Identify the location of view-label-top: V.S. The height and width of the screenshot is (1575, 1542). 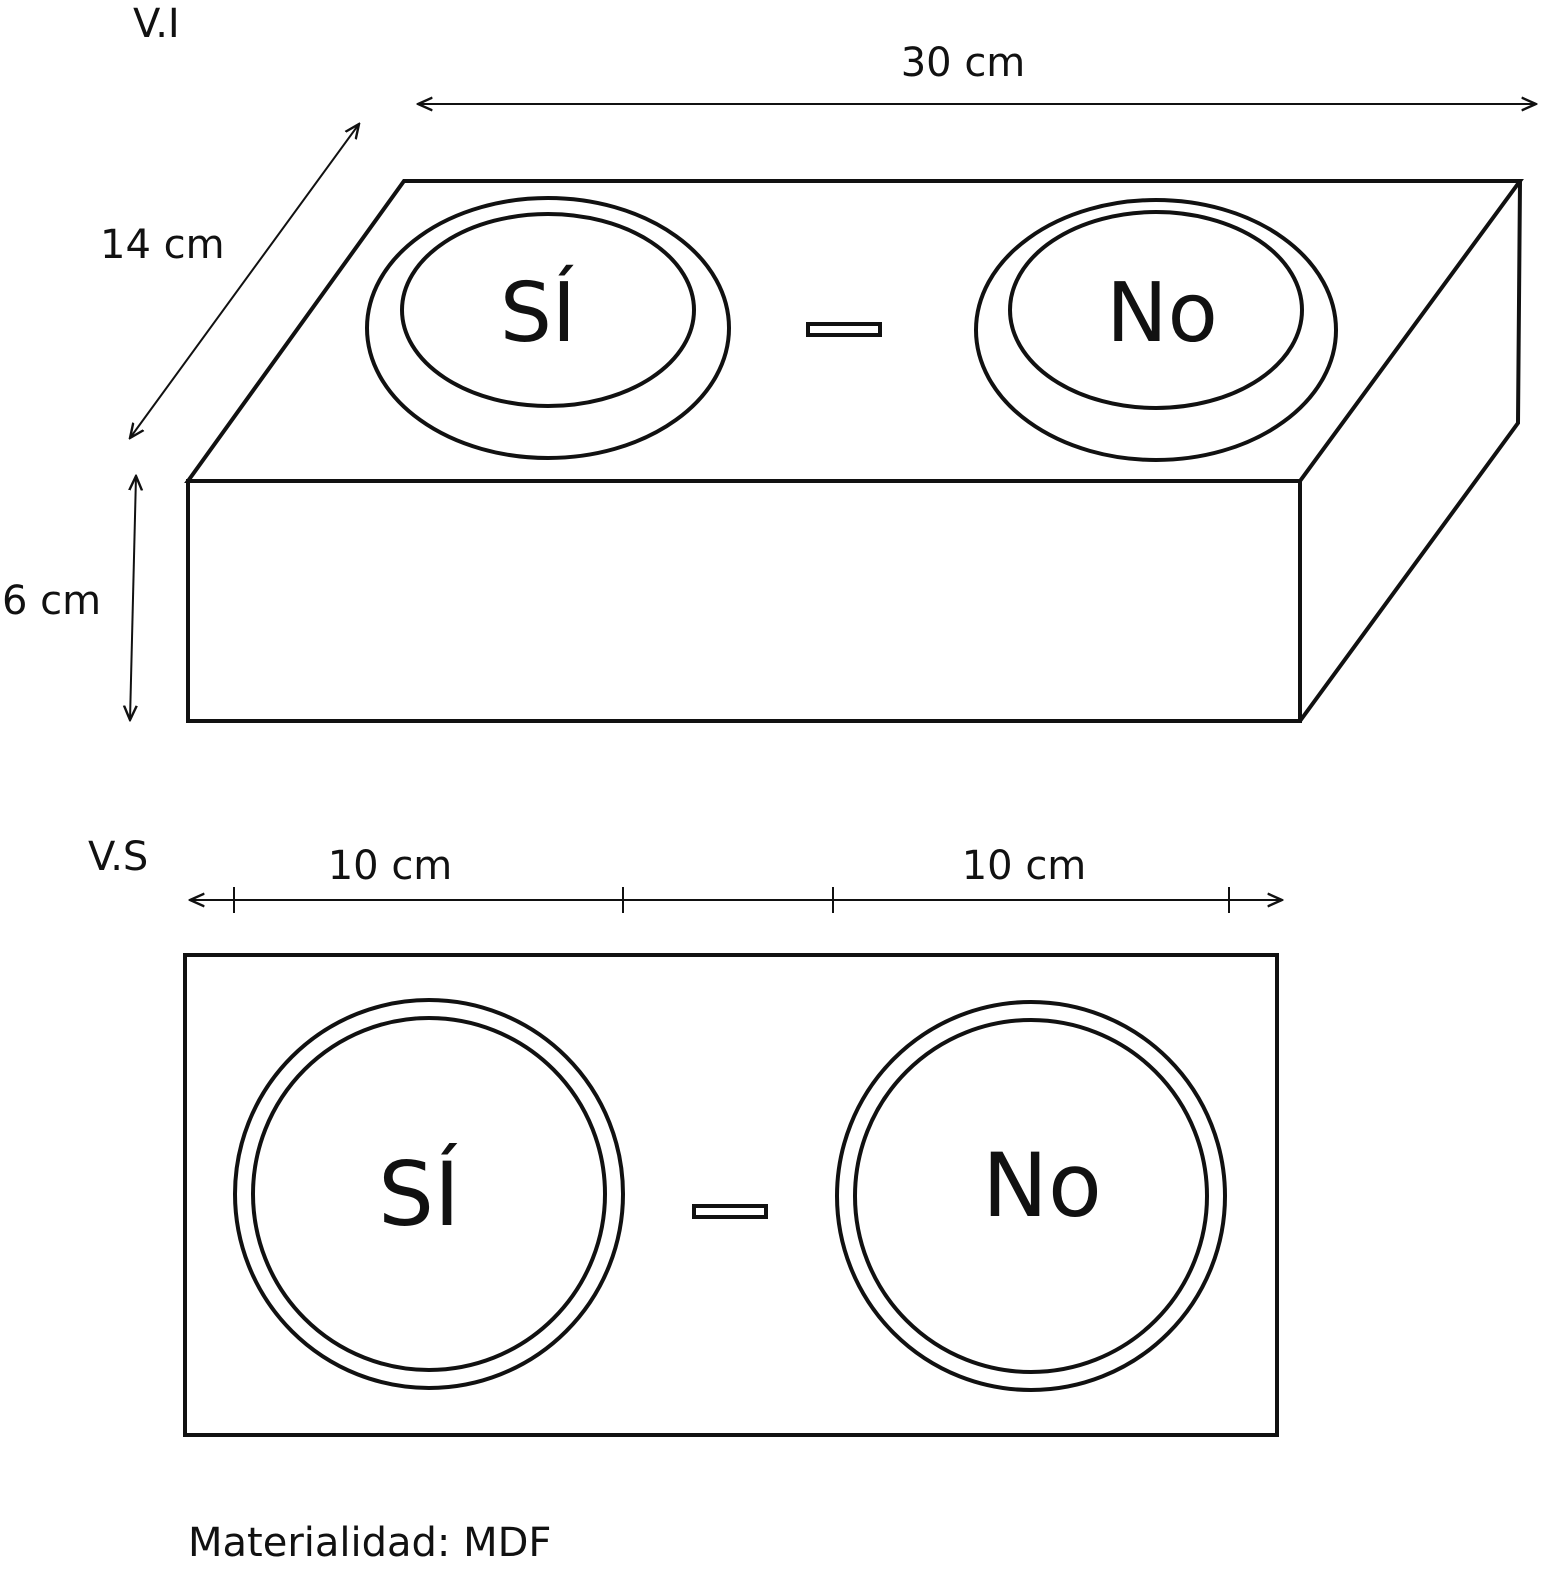
(118, 857).